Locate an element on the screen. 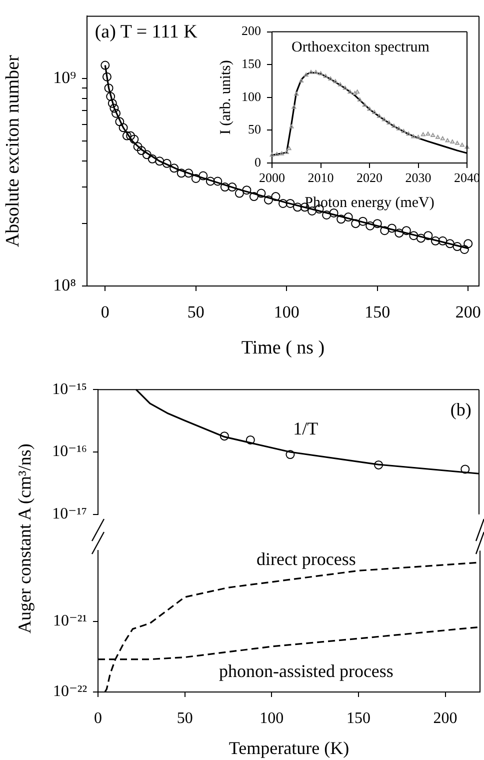 This screenshot has height=760, width=484. y-tick-label: 0 is located at coordinates (257, 162).